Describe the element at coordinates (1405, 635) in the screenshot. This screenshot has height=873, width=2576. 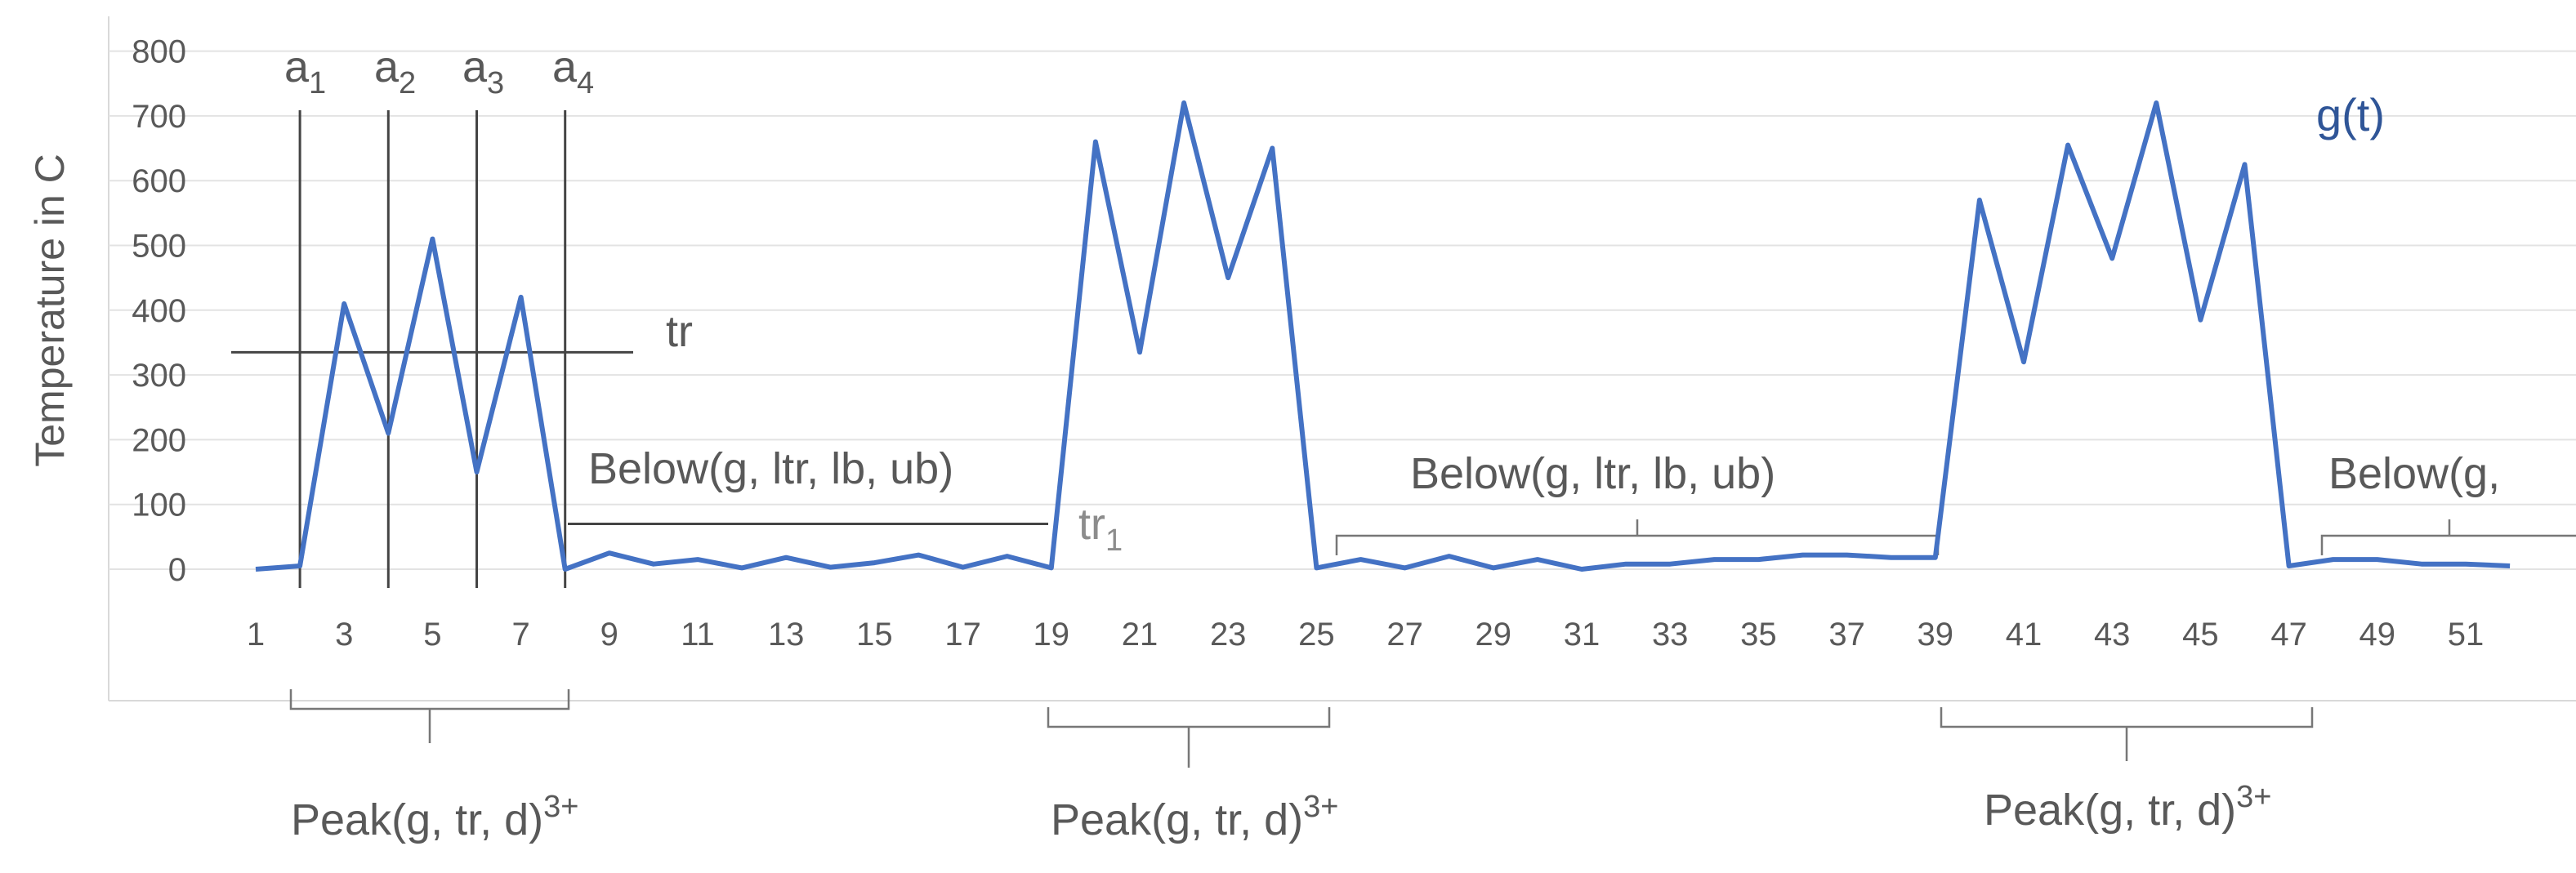
I see `x-tick-label-27: 27` at that location.